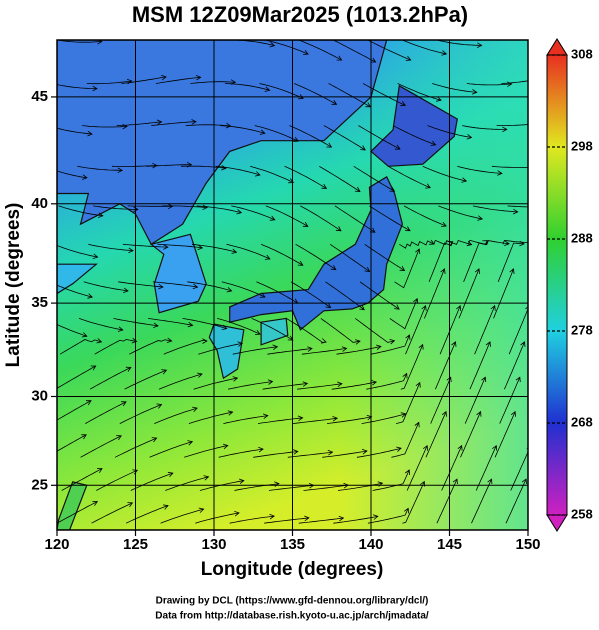 This screenshot has height=630, width=599. Describe the element at coordinates (135, 544) in the screenshot. I see `x-tick-label: 125` at that location.